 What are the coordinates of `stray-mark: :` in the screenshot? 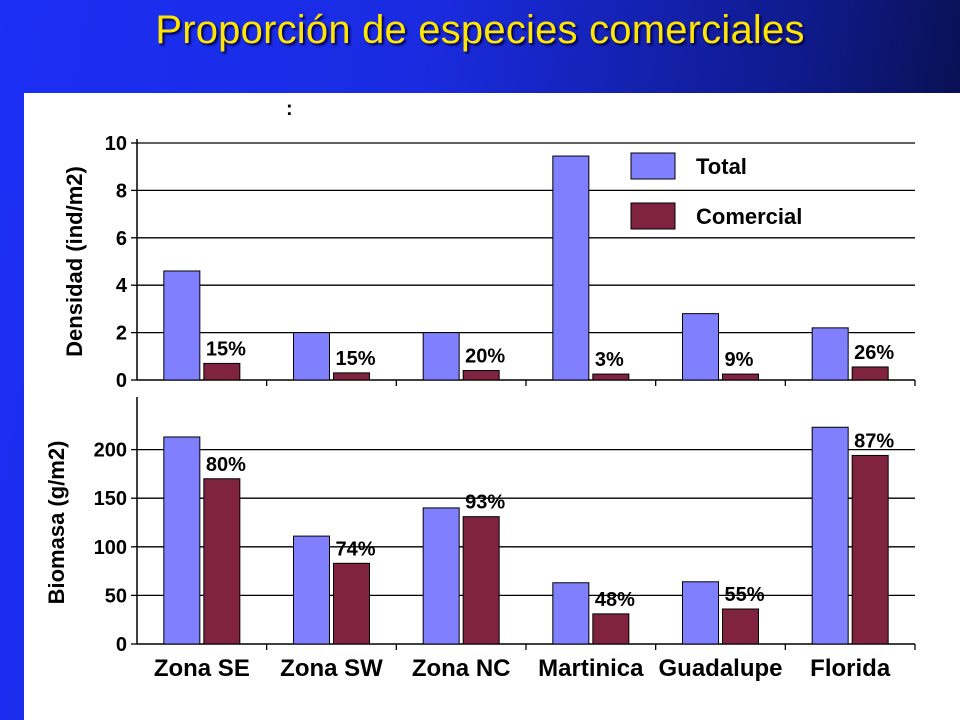 It's located at (289, 109).